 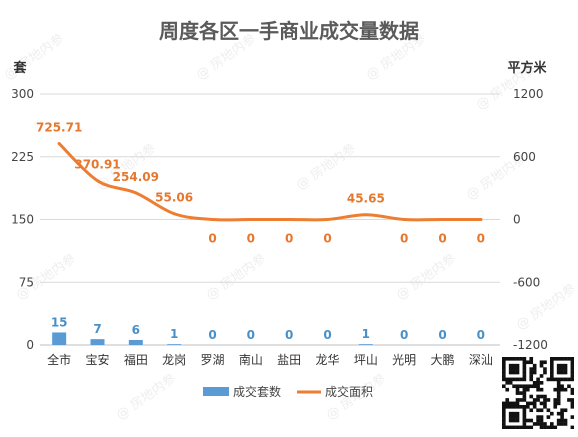 I want to click on bar-value-label: 7, so click(x=97, y=329).